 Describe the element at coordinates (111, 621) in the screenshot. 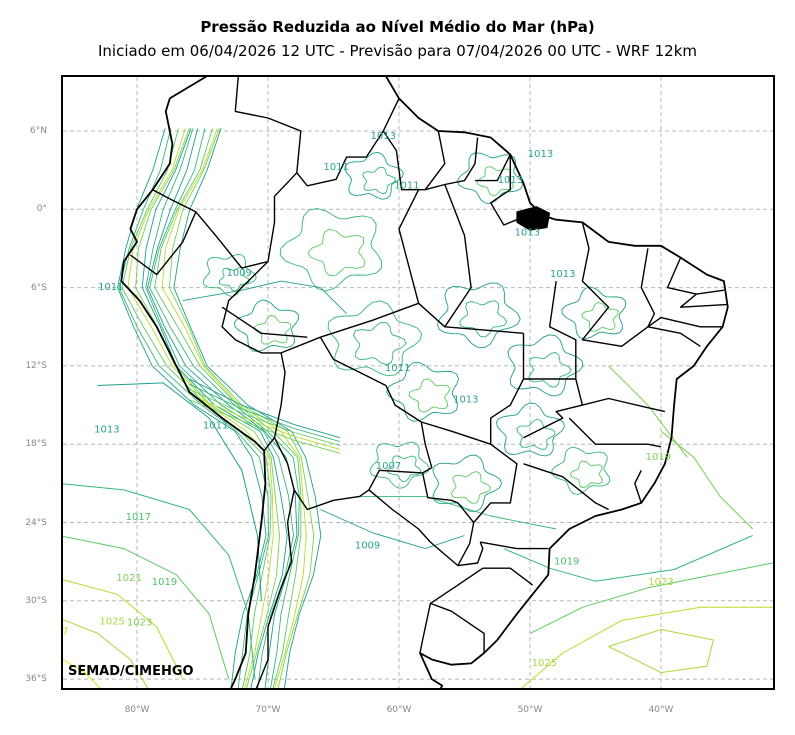

I see `isobar-label: 1025` at that location.